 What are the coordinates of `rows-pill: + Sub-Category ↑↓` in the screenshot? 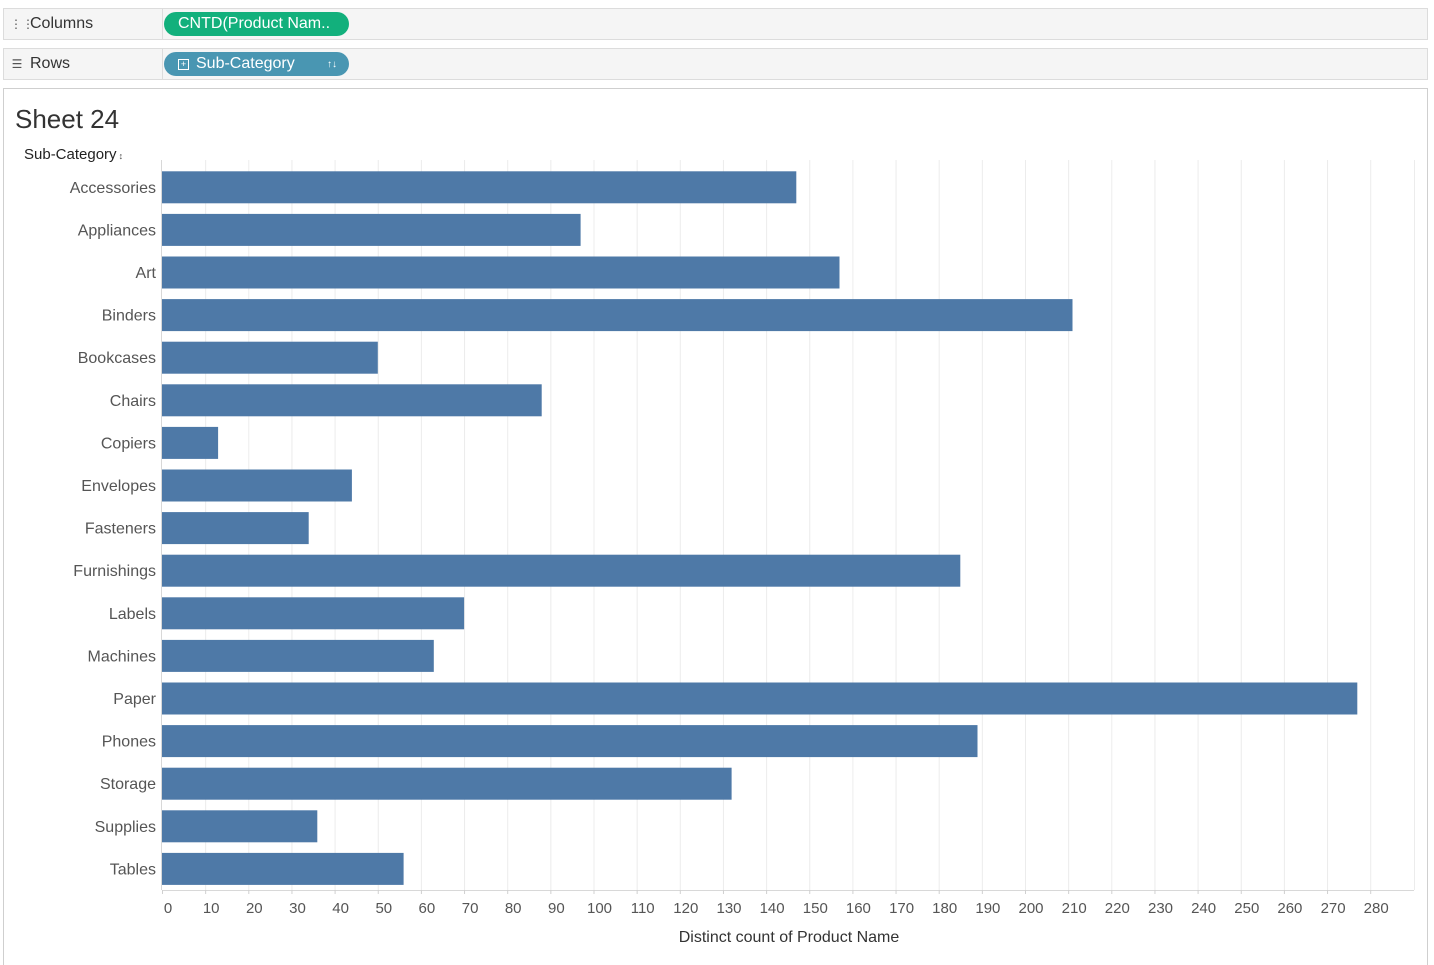 It's located at (256, 64).